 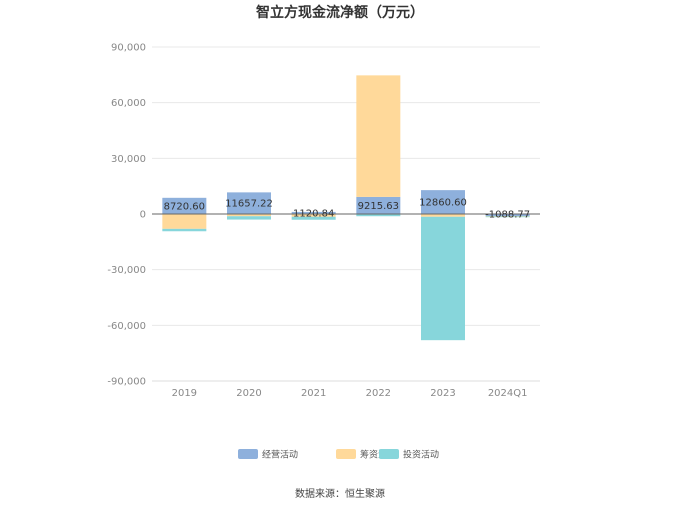 What do you see at coordinates (339, 12) in the screenshot?
I see `chart-title: 智立方现金流净额（万元）` at bounding box center [339, 12].